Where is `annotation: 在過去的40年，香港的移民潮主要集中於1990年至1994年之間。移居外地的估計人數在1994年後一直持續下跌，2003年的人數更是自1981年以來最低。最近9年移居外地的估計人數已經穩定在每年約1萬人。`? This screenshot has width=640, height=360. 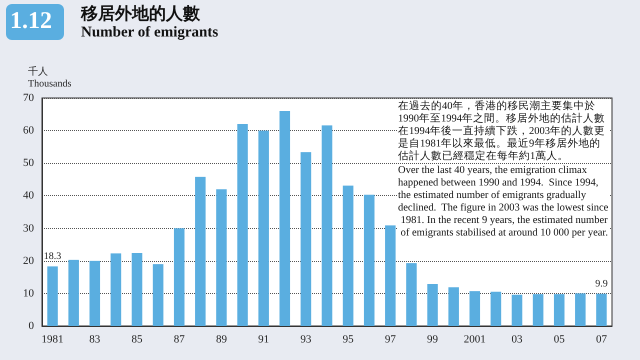 annotation: 在過去的40年，香港的移民潮主要集中於1990年至1994年之間。移居外地的估計人數在1994年後一直持續下跌，2003年的人數更是自1981年以來最低。最近9年移居外地的估計人數已經穩定在每年約1萬人。 is located at coordinates (501, 130).